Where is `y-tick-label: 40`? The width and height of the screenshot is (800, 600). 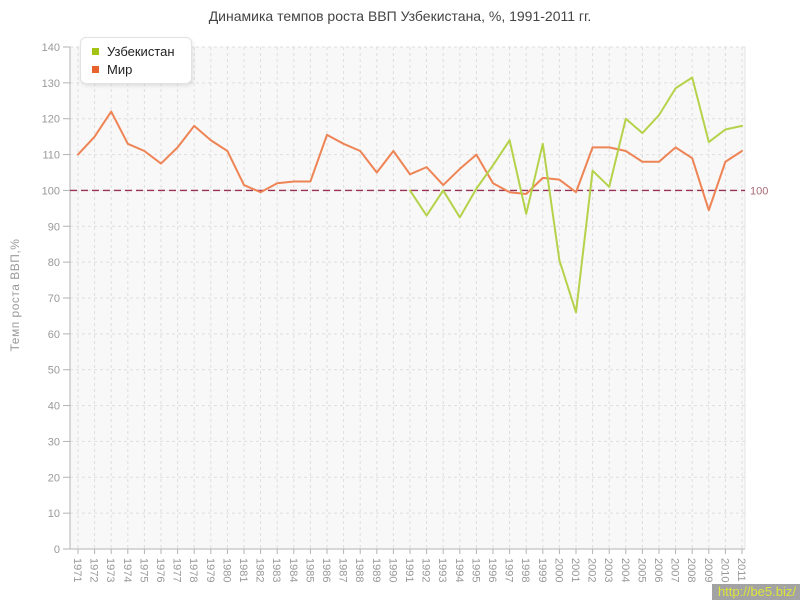
y-tick-label: 40 is located at coordinates (54, 407).